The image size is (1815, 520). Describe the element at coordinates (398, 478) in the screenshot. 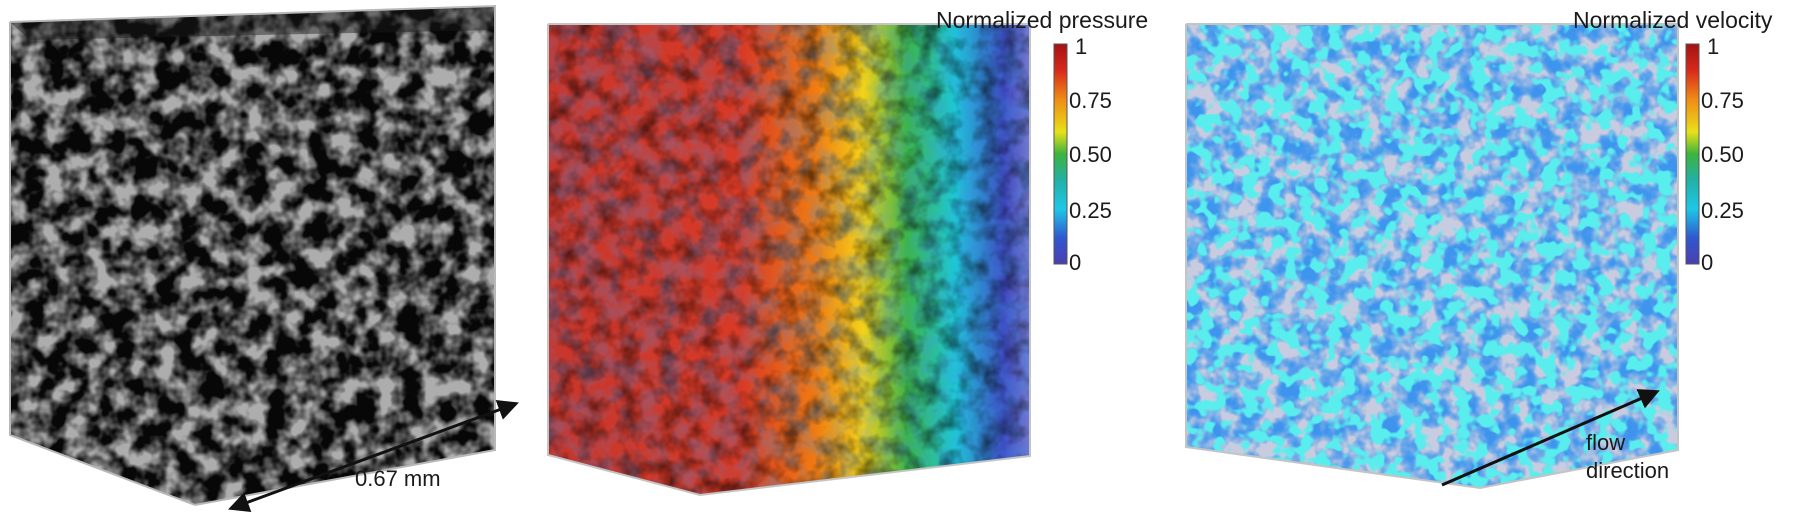

I see `scale-label: 0.67 mm` at that location.